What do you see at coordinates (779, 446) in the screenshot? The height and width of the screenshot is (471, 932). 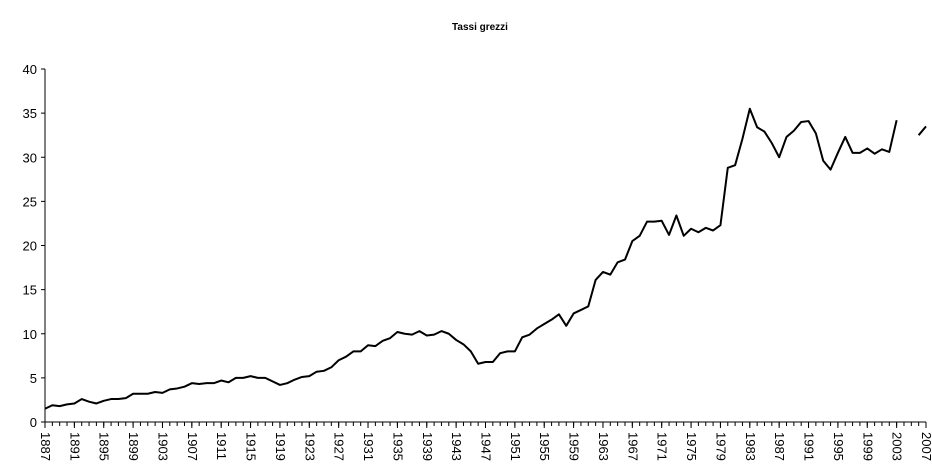 I see `x-tick-label: 1987` at bounding box center [779, 446].